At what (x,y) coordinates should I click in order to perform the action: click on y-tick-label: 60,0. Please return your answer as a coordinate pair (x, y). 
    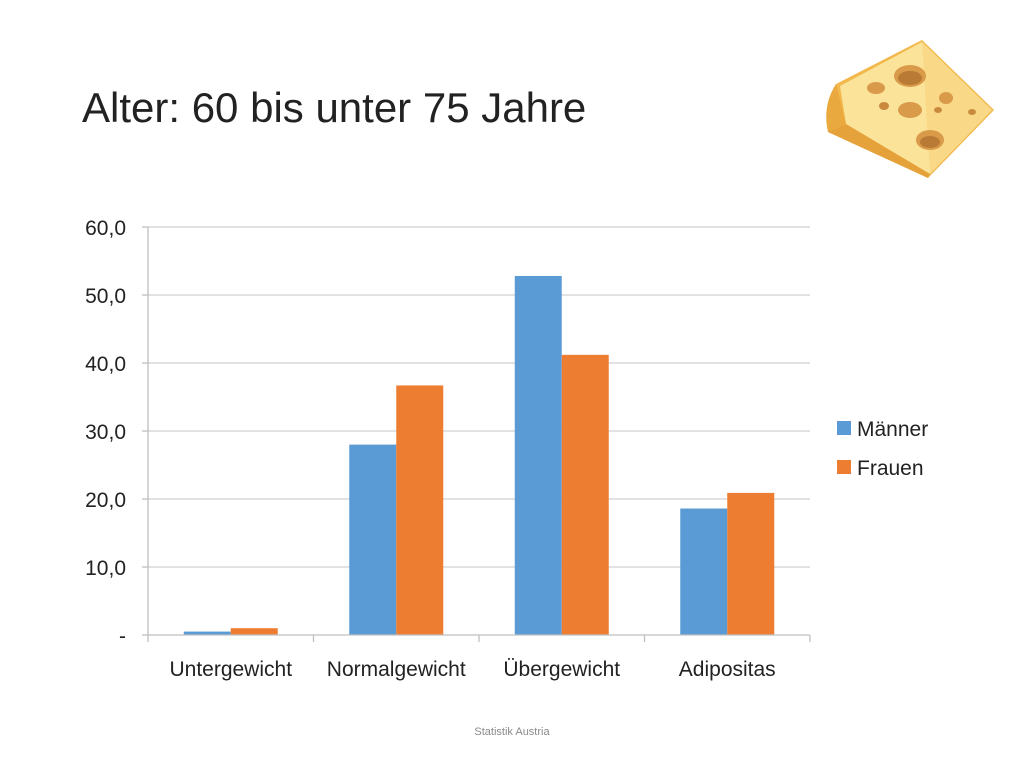
    Looking at the image, I should click on (105, 228).